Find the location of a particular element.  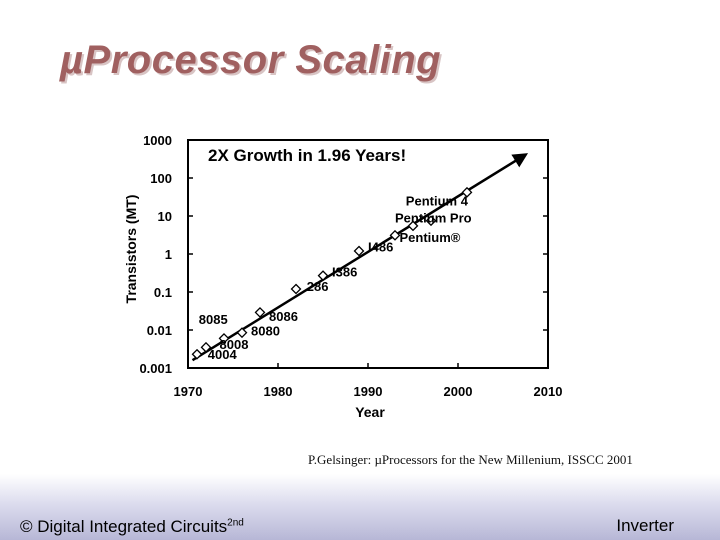

y-tick-labels: 1000 100 10 1 0.1 0.01 0.001 is located at coordinates (155, 254).